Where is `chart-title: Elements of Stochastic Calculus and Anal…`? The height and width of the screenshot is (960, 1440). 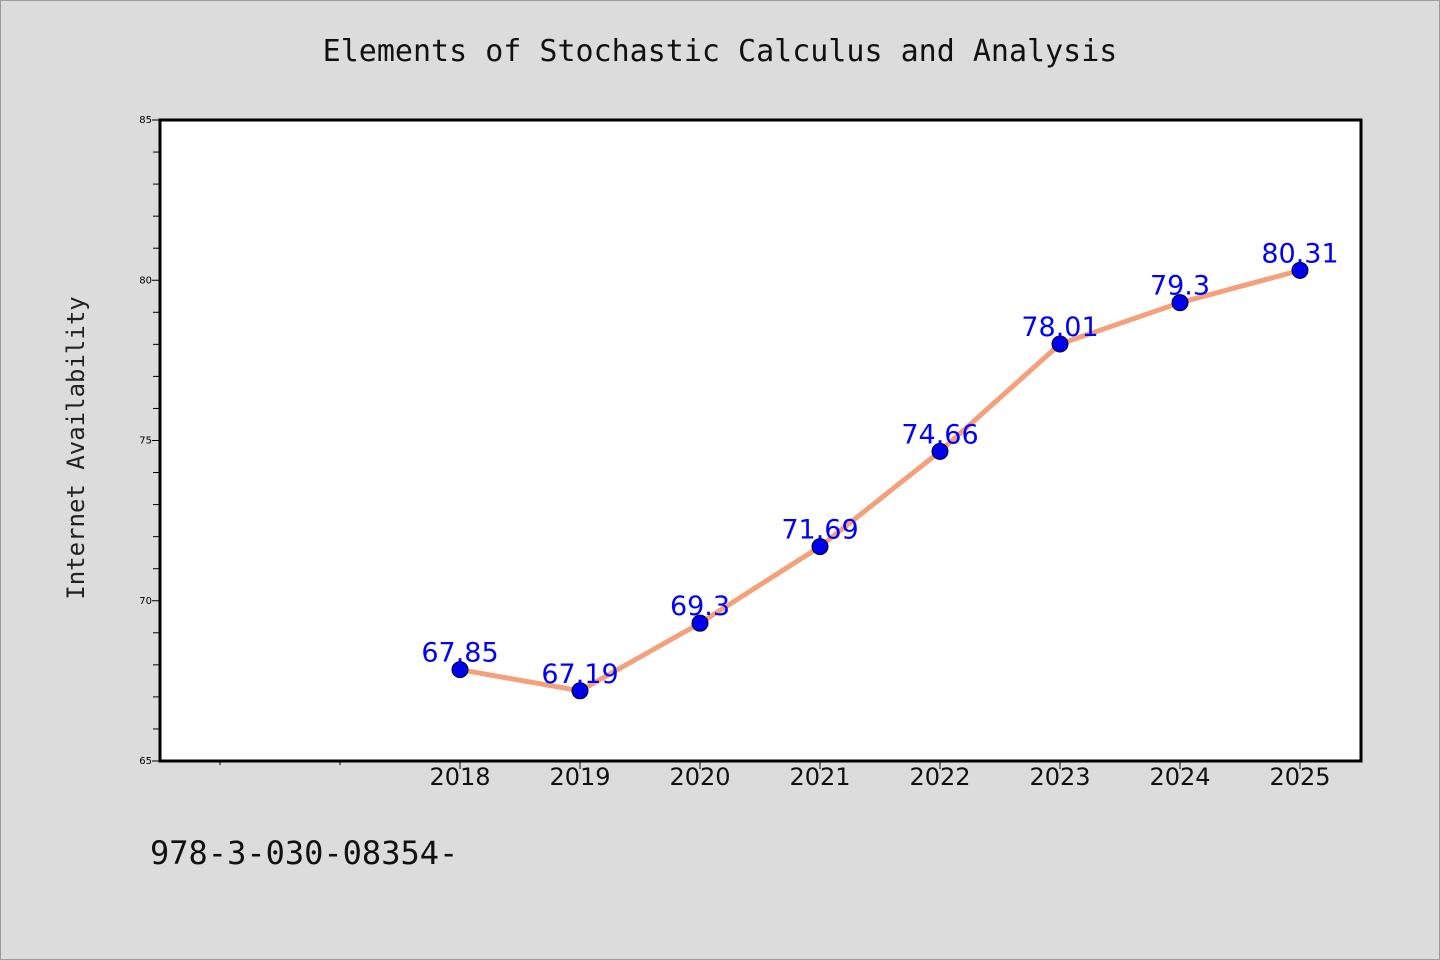 chart-title: Elements of Stochastic Calculus and Anal… is located at coordinates (720, 51).